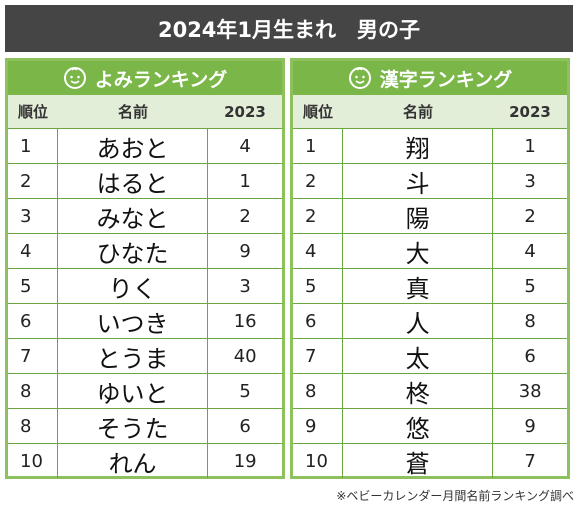 The width and height of the screenshot is (580, 516). I want to click on prev-rank-cell: 8, so click(530, 321).